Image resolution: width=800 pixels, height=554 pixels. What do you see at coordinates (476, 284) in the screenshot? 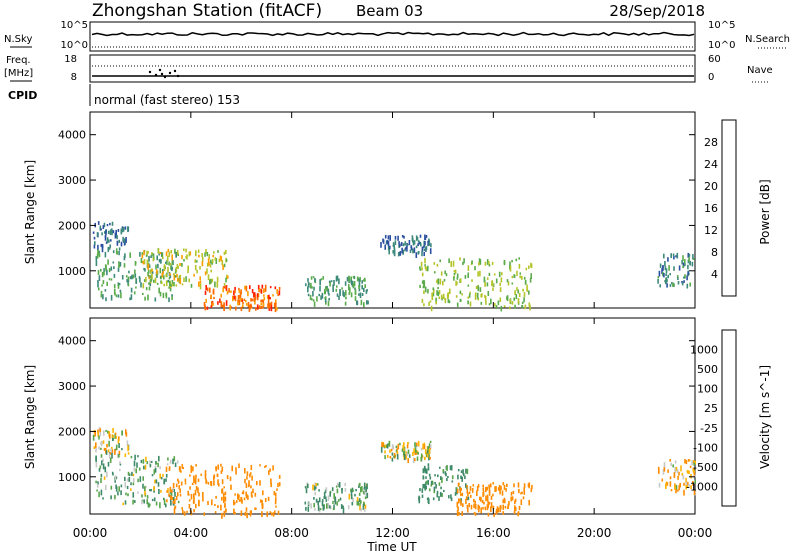
I see `power-region` at bounding box center [476, 284].